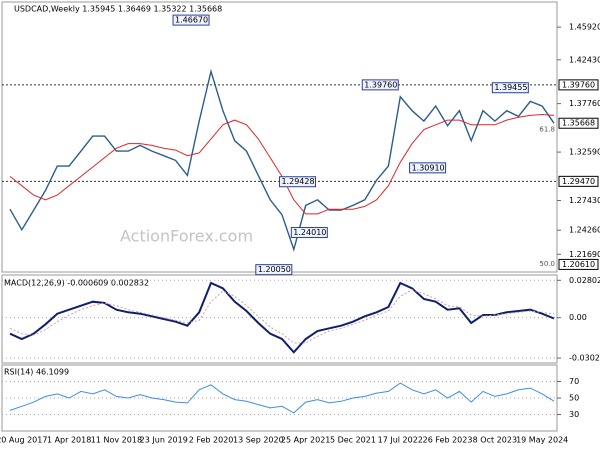  What do you see at coordinates (36, 372) in the screenshot?
I see `rsi-title: RSI(14) 46.1099` at bounding box center [36, 372].